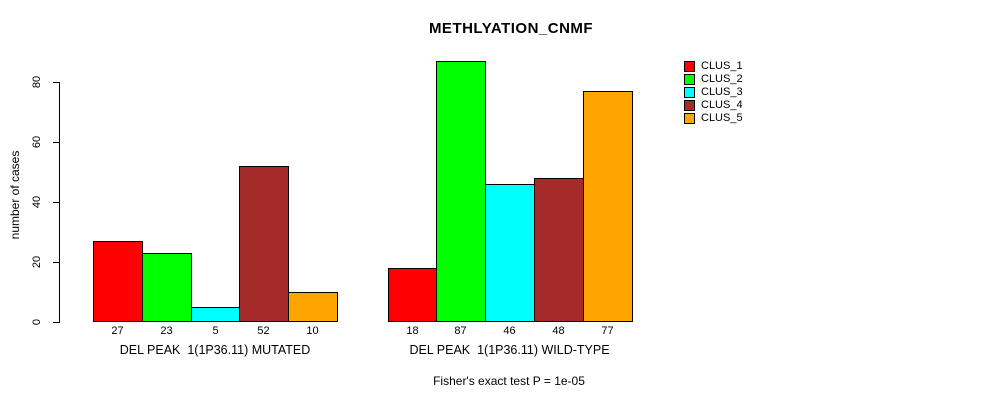 This screenshot has width=990, height=400. I want to click on bar-clus_3-group1, so click(216, 314).